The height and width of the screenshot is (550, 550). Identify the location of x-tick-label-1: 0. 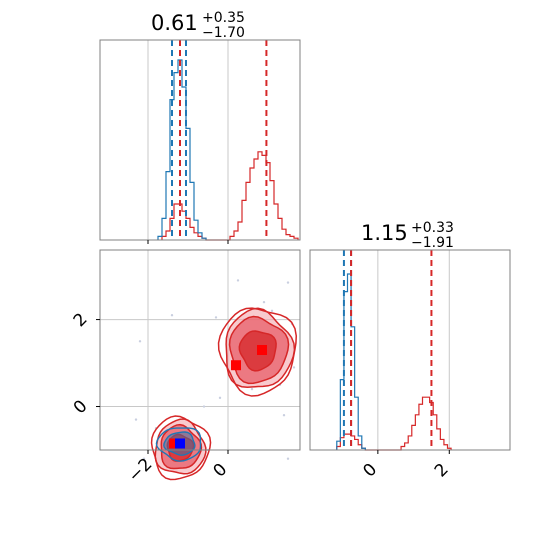
(221, 471).